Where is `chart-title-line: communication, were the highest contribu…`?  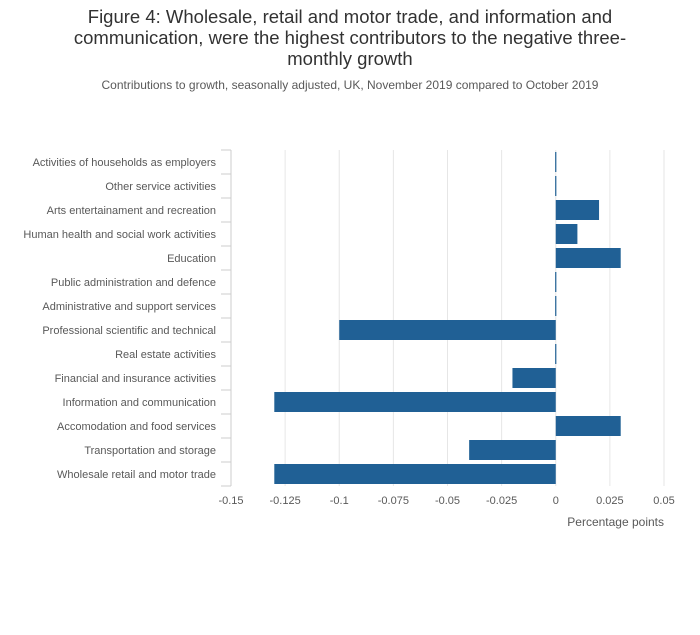
chart-title-line: communication, were the highest contribu… is located at coordinates (350, 37).